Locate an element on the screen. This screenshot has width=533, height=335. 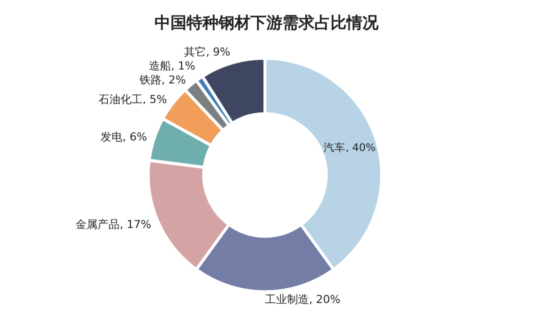
chart-title: 中国特种钢材下游需求占比情况 is located at coordinates (267, 22).